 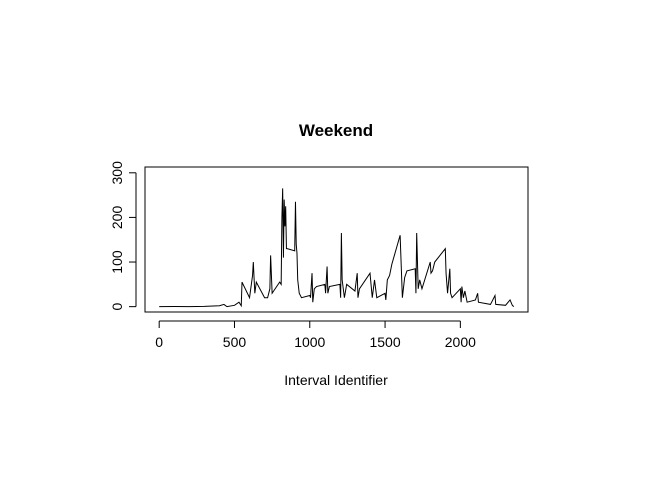 I want to click on y-tick-label: 300, so click(x=117, y=173).